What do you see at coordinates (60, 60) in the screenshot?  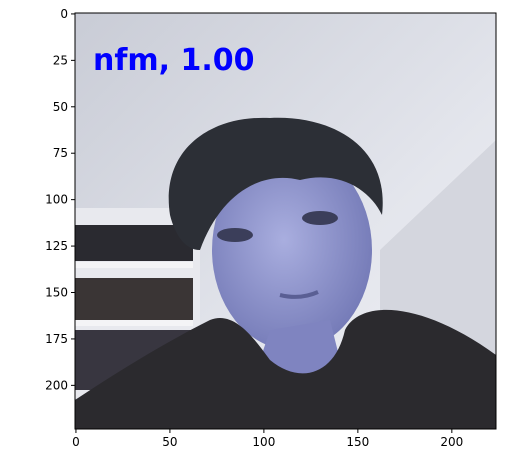 I see `y-tick-label: 25` at bounding box center [60, 60].